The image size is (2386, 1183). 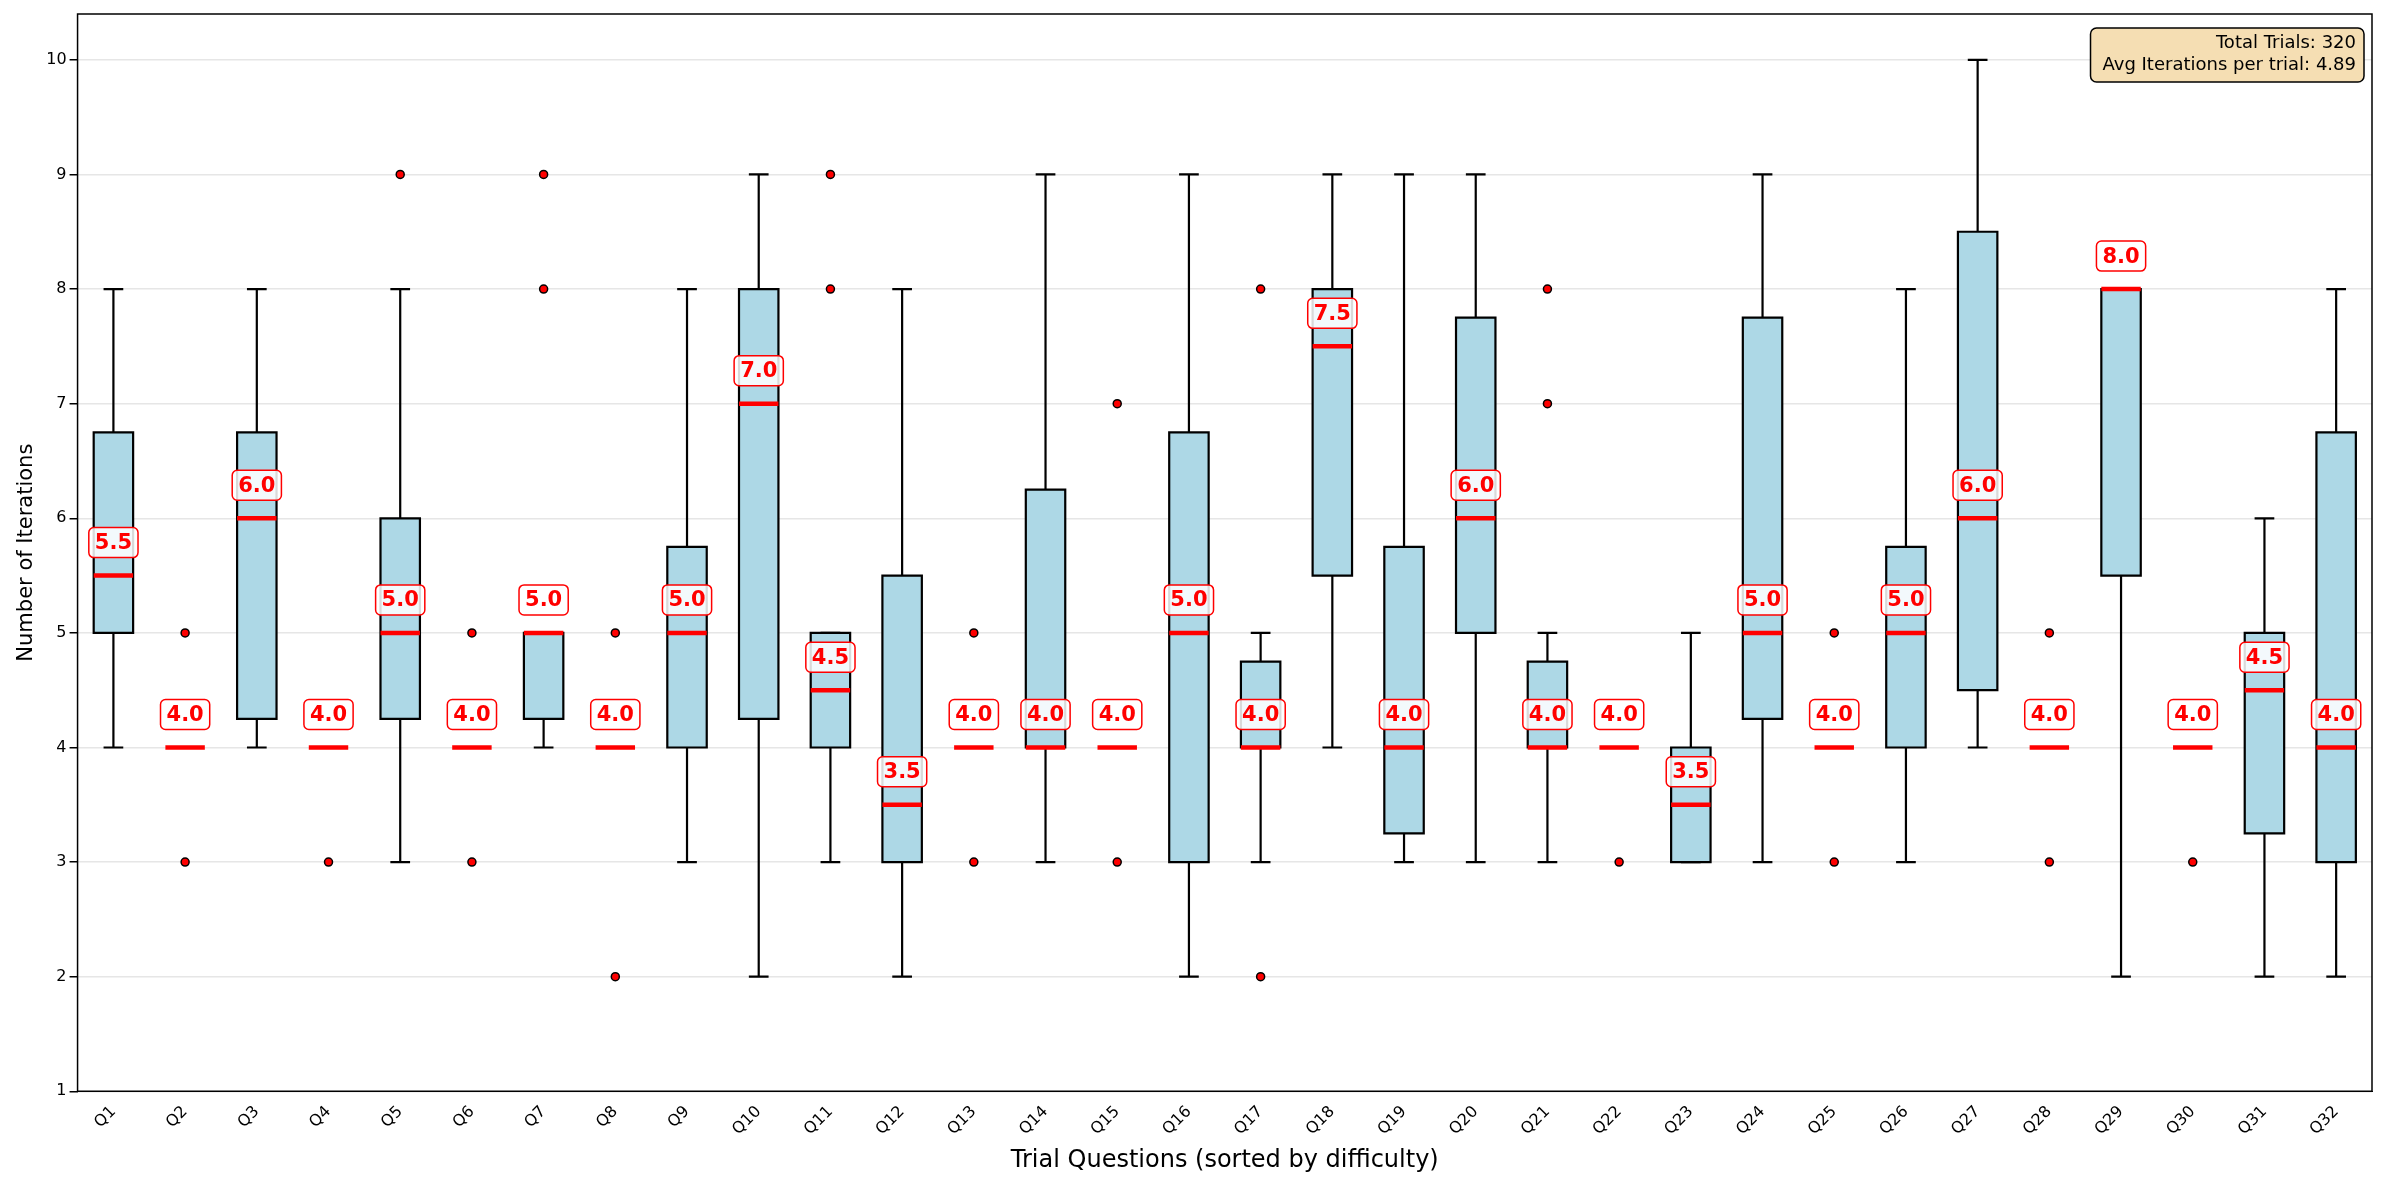 I want to click on x-tick-label: Q6, so click(x=463, y=1116).